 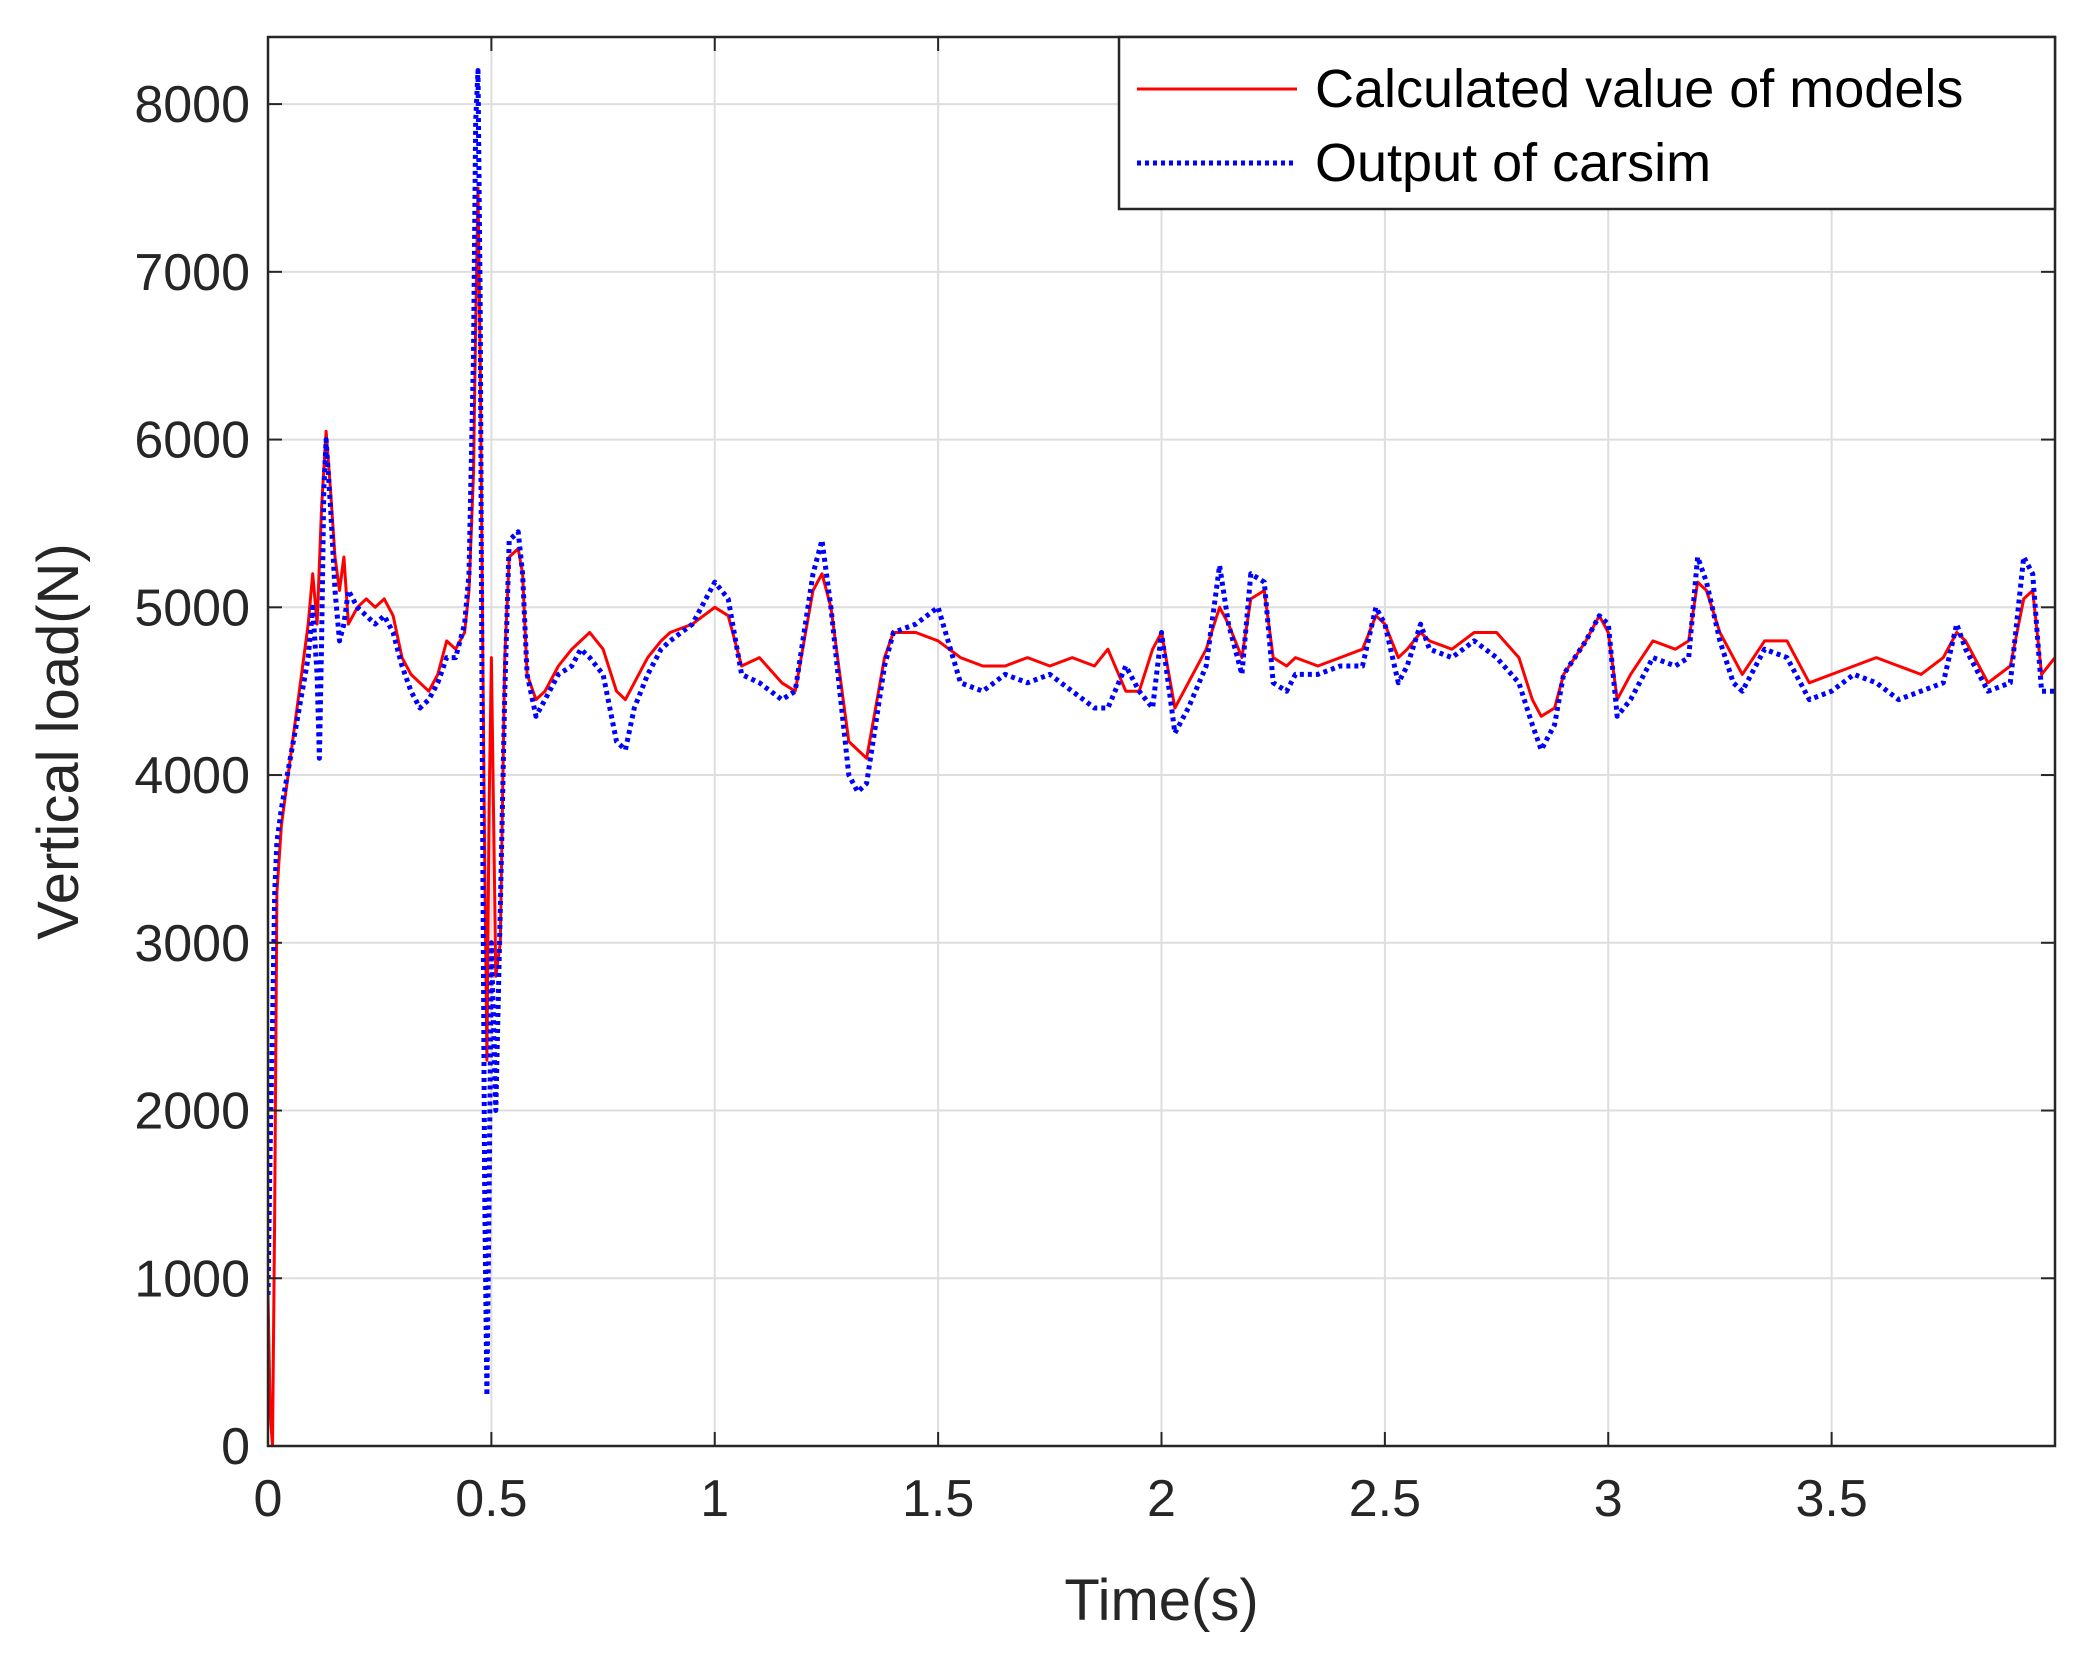 I want to click on x-tick-label: 0, so click(x=268, y=1499).